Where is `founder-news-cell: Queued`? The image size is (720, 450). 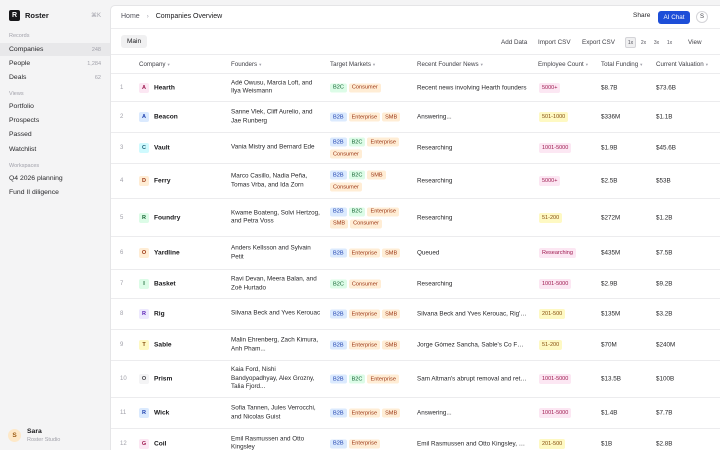
founder-news-cell: Queued is located at coordinates (428, 253).